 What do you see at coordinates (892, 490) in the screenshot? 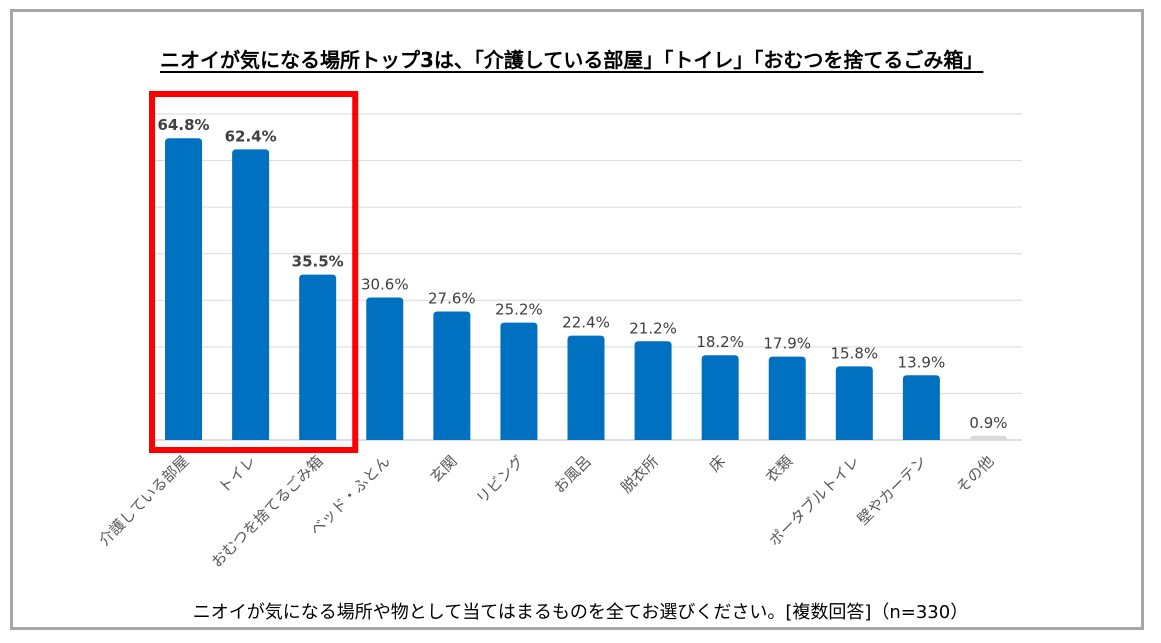
I see `category-label: 壁やカーテン` at bounding box center [892, 490].